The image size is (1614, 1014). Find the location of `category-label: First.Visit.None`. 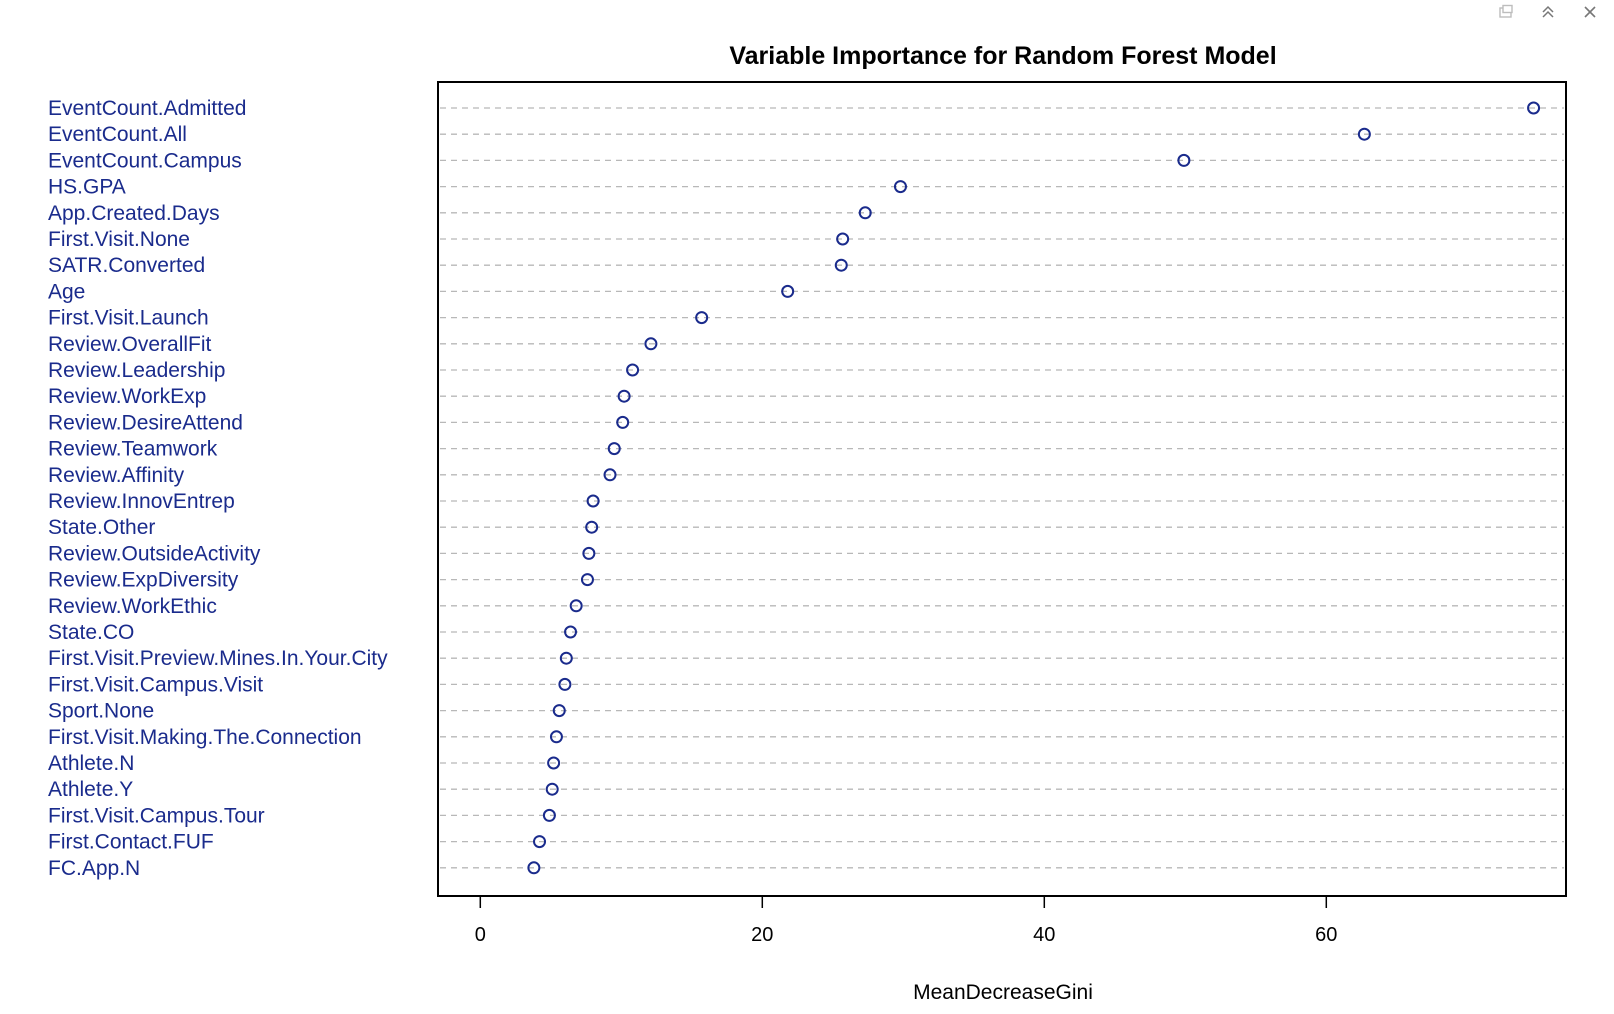

category-label: First.Visit.None is located at coordinates (119, 239).